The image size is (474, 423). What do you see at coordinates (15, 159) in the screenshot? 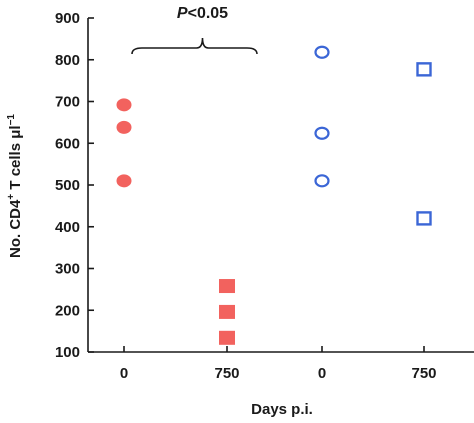
I see `y-axis-title-mid: T cells μl` at bounding box center [15, 159].